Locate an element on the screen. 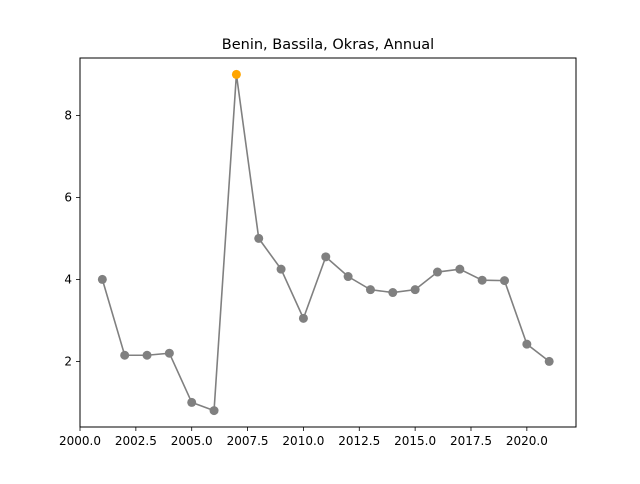 The height and width of the screenshot is (484, 640). x-tick-label: 2002.5 is located at coordinates (136, 441).